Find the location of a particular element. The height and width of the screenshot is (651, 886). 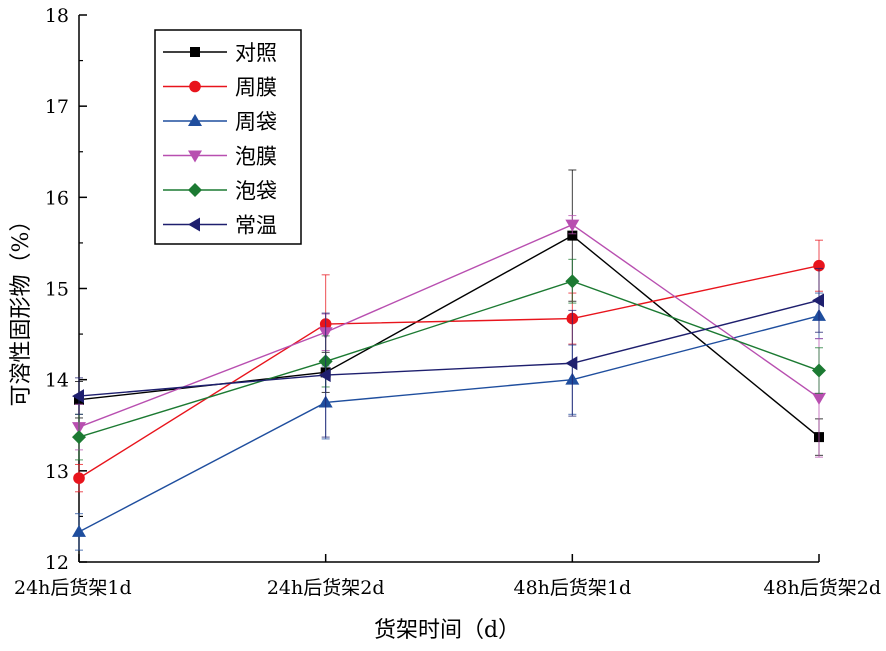

x-axis-title: 货架时间（d） is located at coordinates (447, 630).